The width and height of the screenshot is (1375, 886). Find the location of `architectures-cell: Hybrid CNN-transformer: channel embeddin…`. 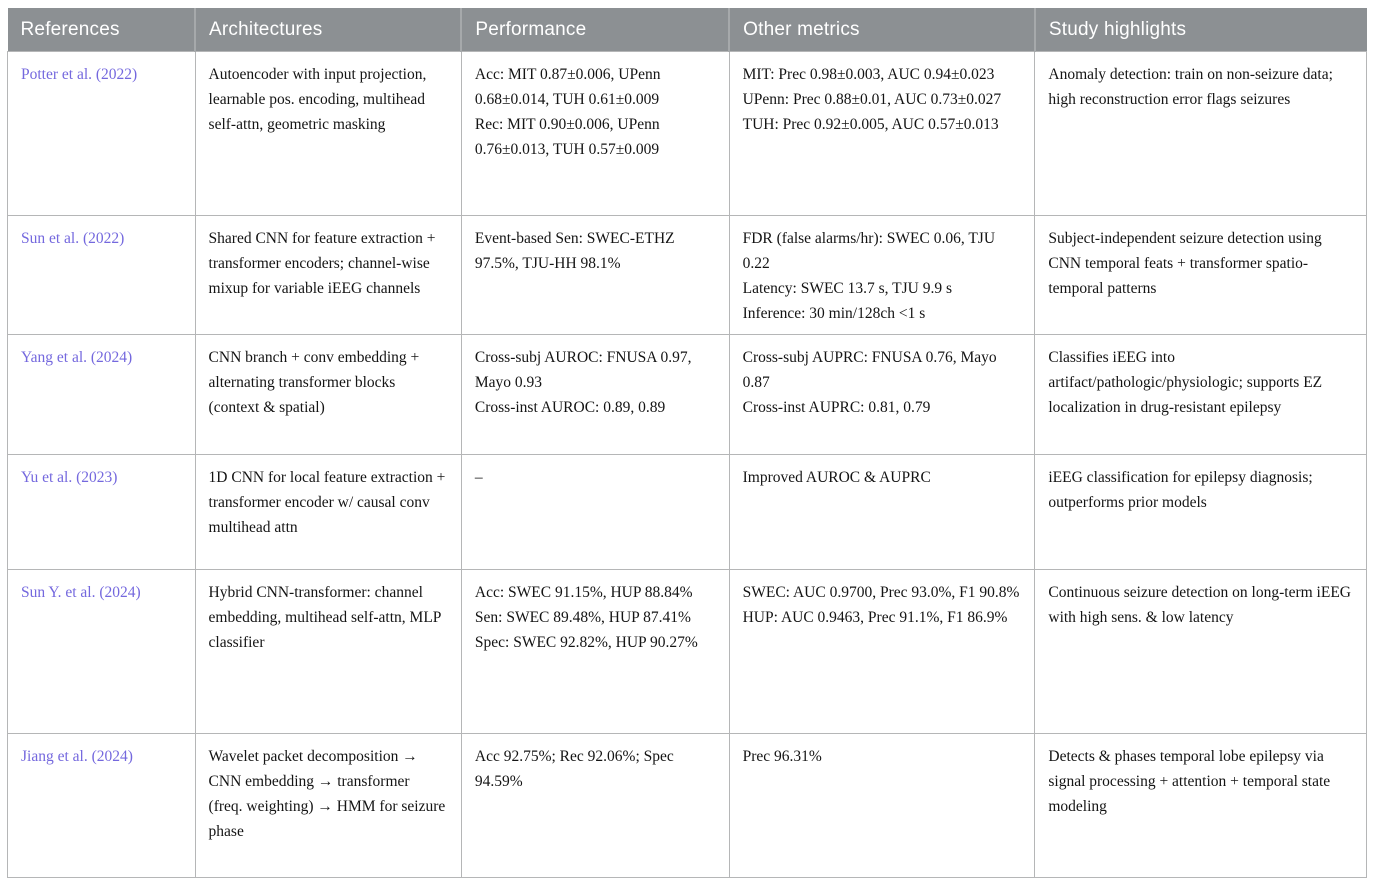

architectures-cell: Hybrid CNN-transformer: channel embeddin… is located at coordinates (328, 651).